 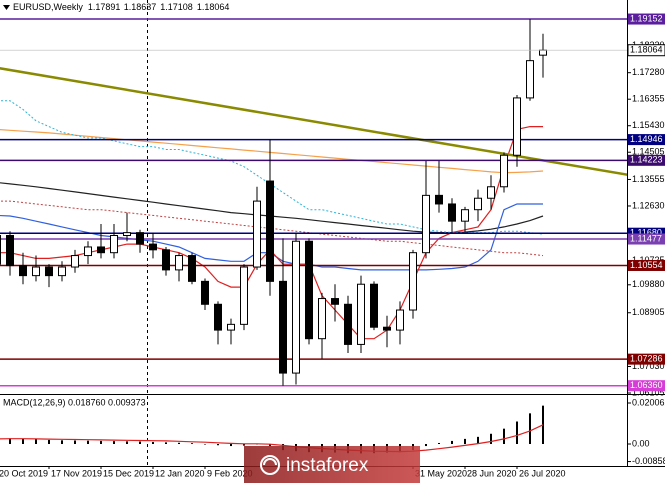 I want to click on level-label: 1.14223, so click(x=646, y=160).